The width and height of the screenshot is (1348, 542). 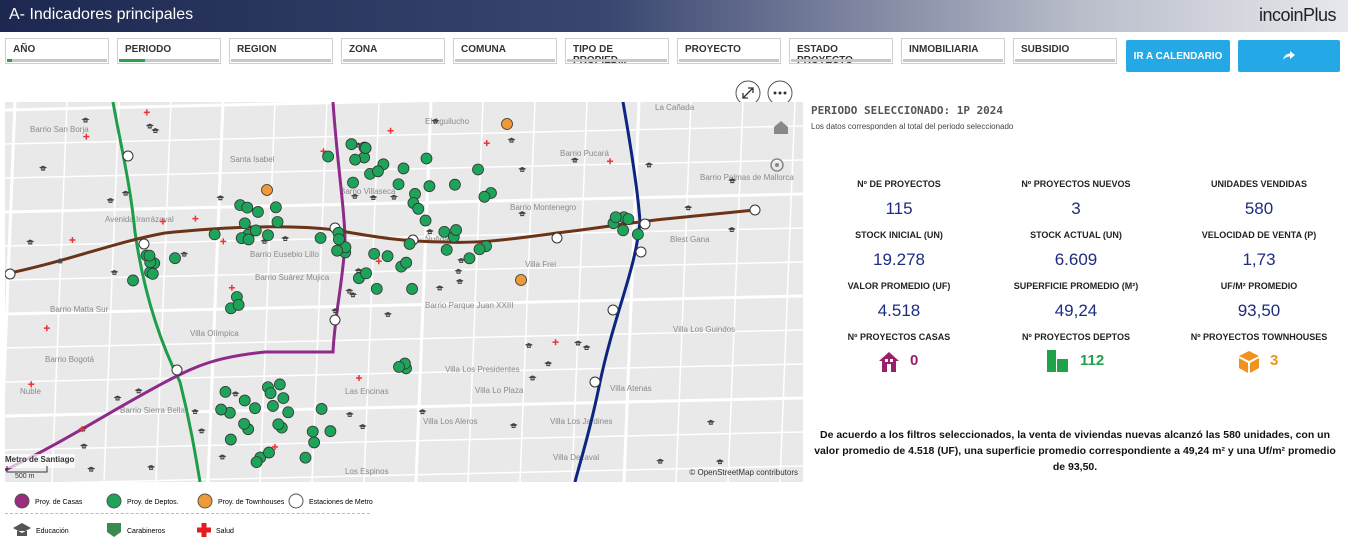 What do you see at coordinates (1076, 259) in the screenshot?
I see `kpi-value: 6.609` at bounding box center [1076, 259].